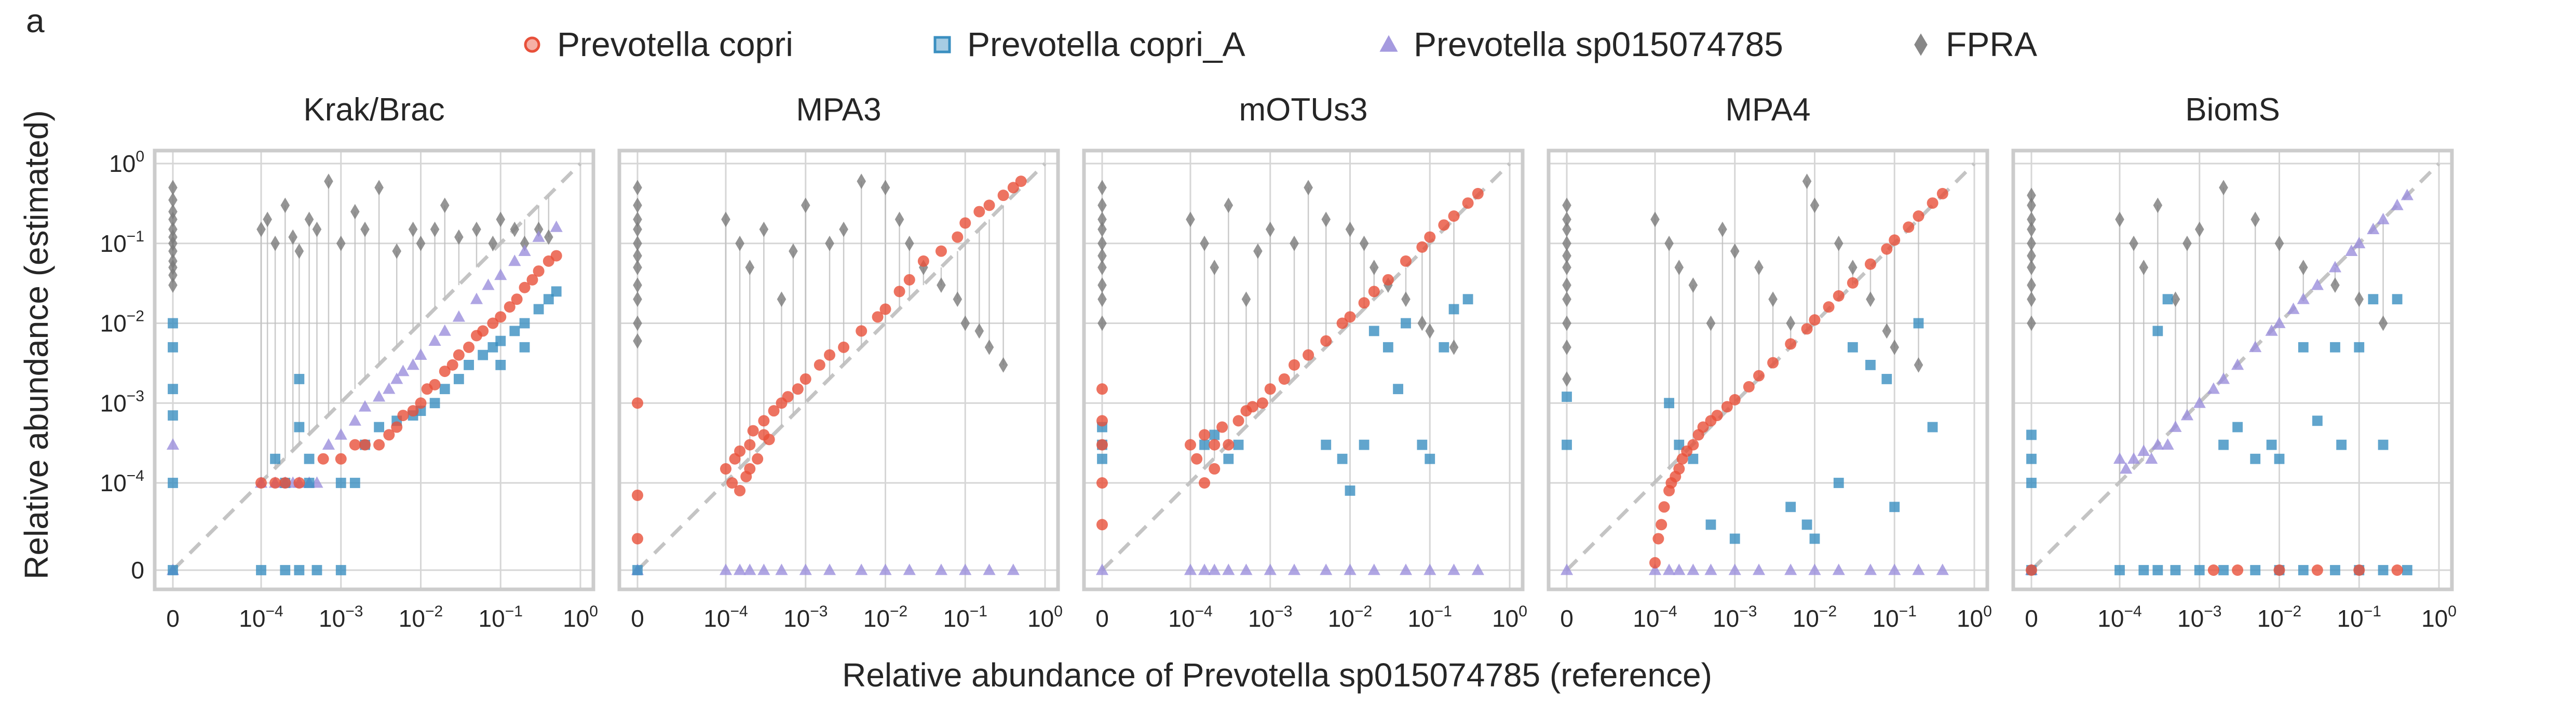 This screenshot has height=701, width=2576. What do you see at coordinates (2232, 110) in the screenshot?
I see `panel-title: BiomS` at bounding box center [2232, 110].